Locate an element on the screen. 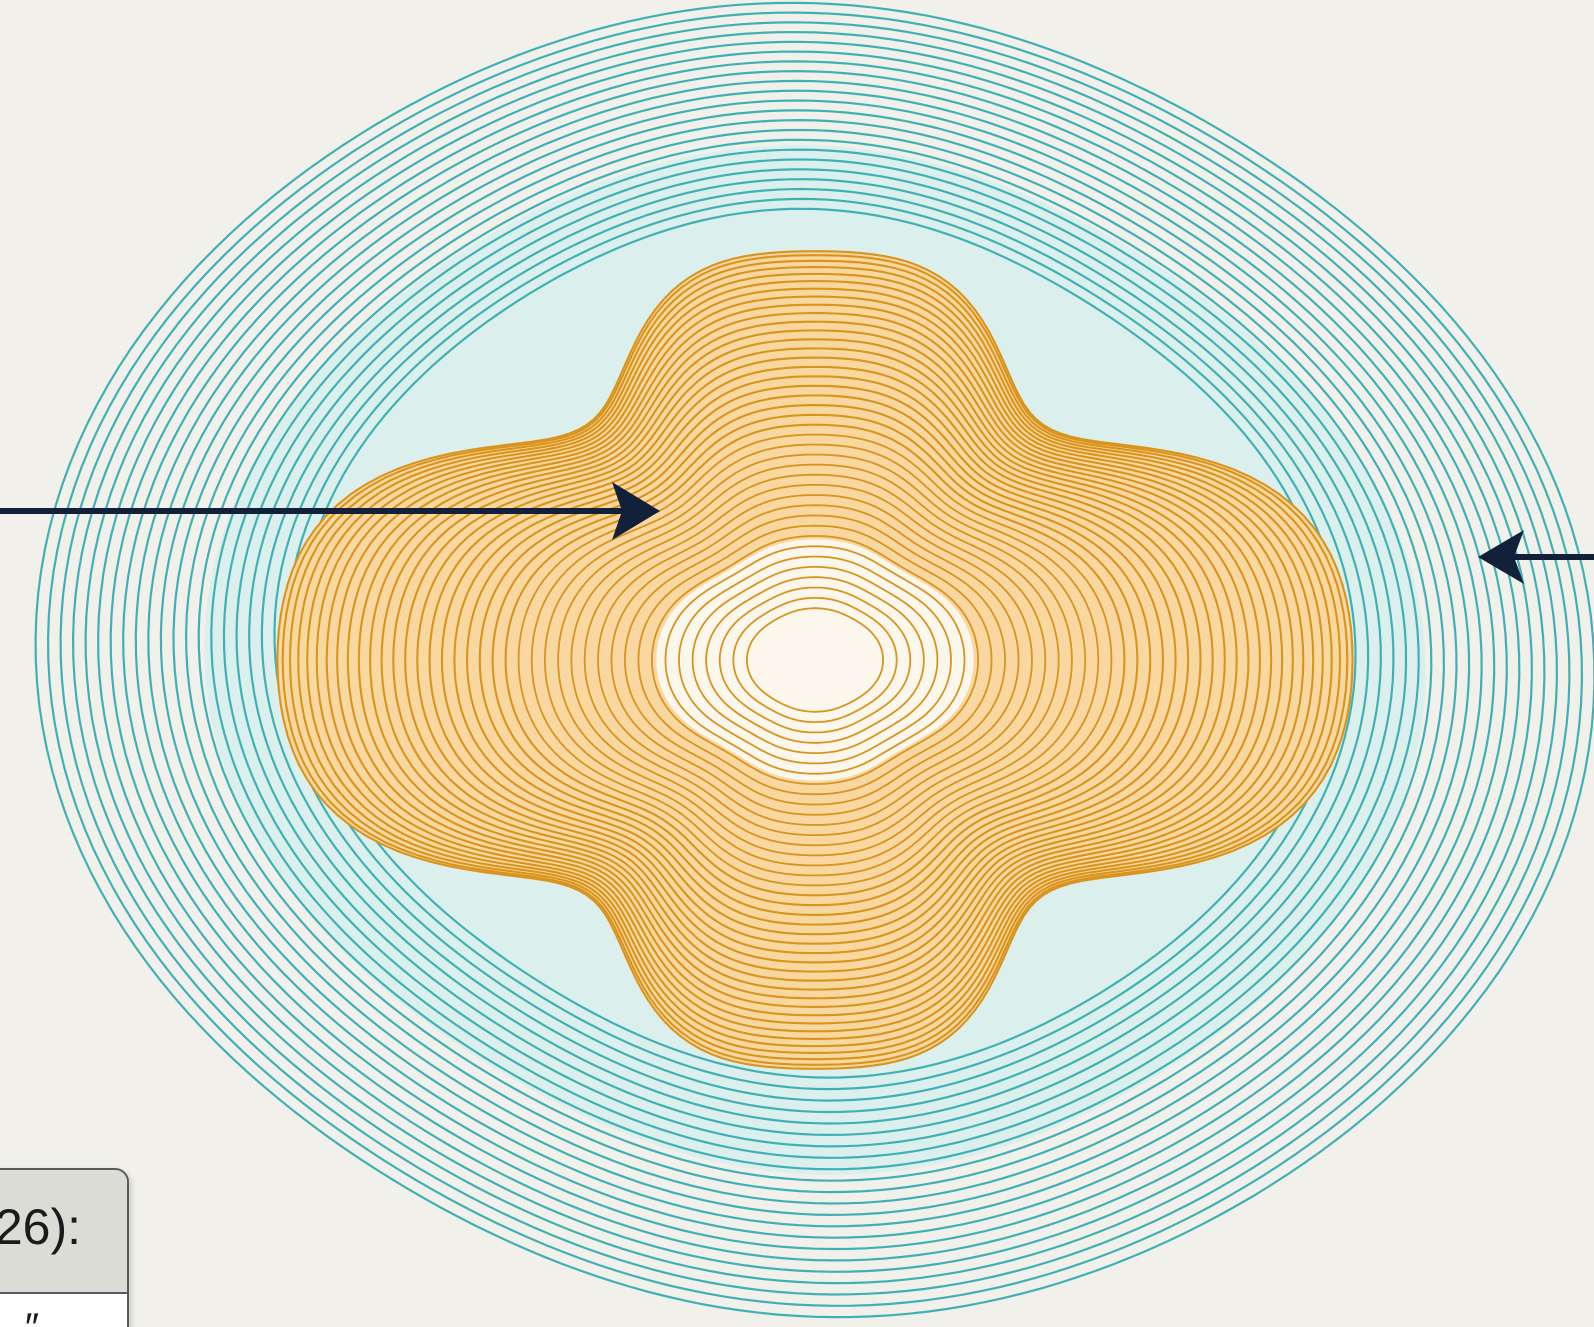  inner-core-fill is located at coordinates (815, 660).